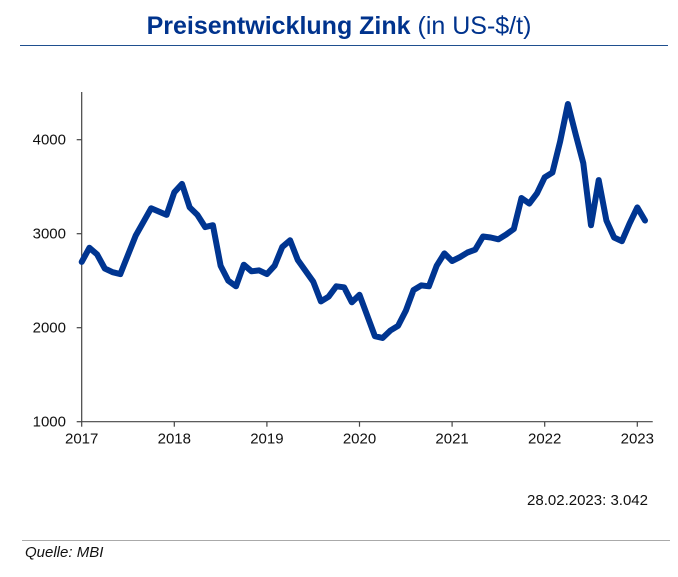 Image resolution: width=678 pixels, height=577 pixels. I want to click on x-tick-label: 2020, so click(359, 439).